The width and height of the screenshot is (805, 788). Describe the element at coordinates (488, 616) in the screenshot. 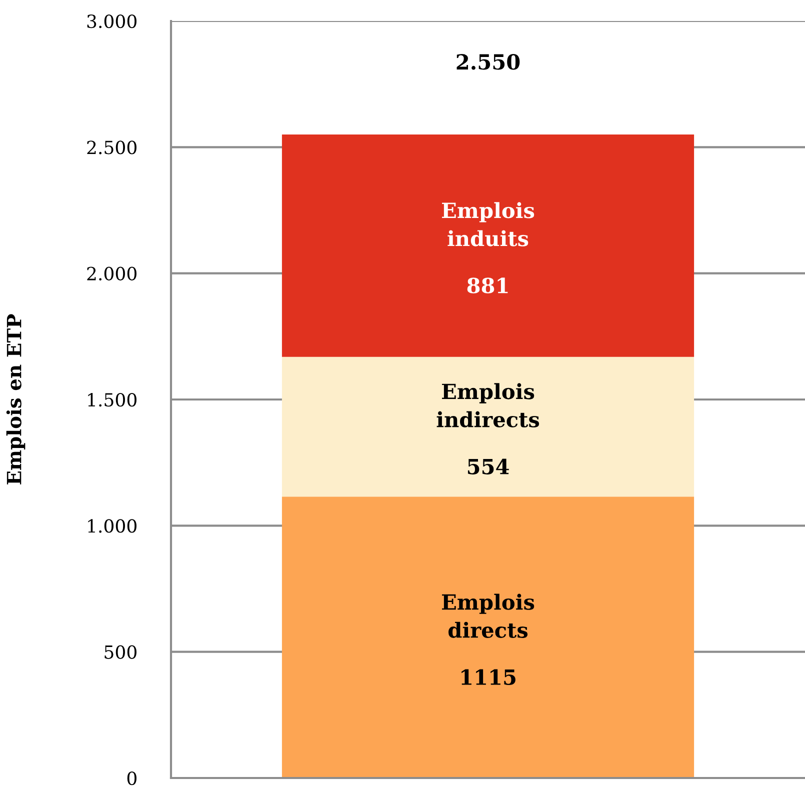

I see `series-label: Emplois directs` at that location.